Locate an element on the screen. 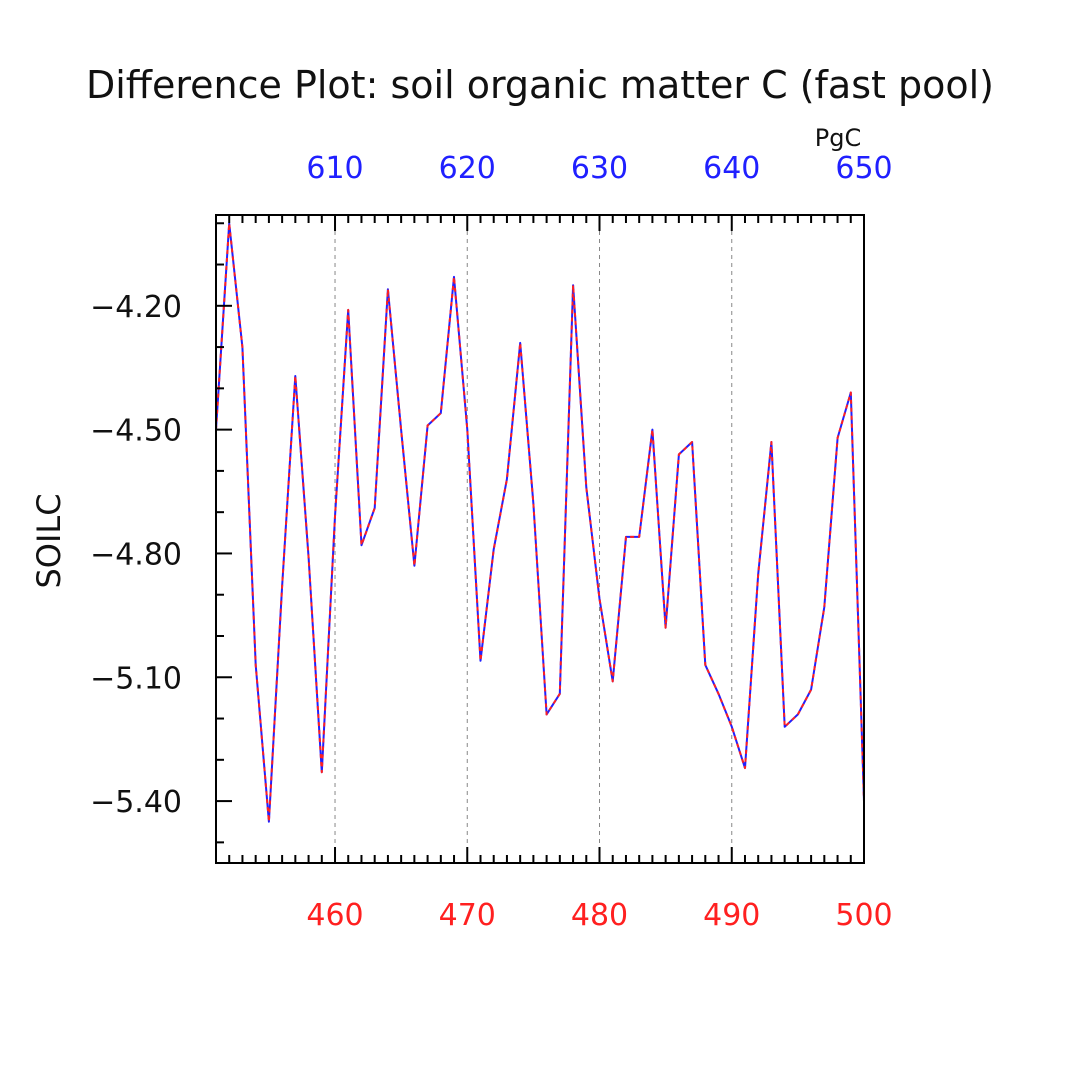 This screenshot has height=1080, width=1080. y-axis-label: SOILC is located at coordinates (49, 540).